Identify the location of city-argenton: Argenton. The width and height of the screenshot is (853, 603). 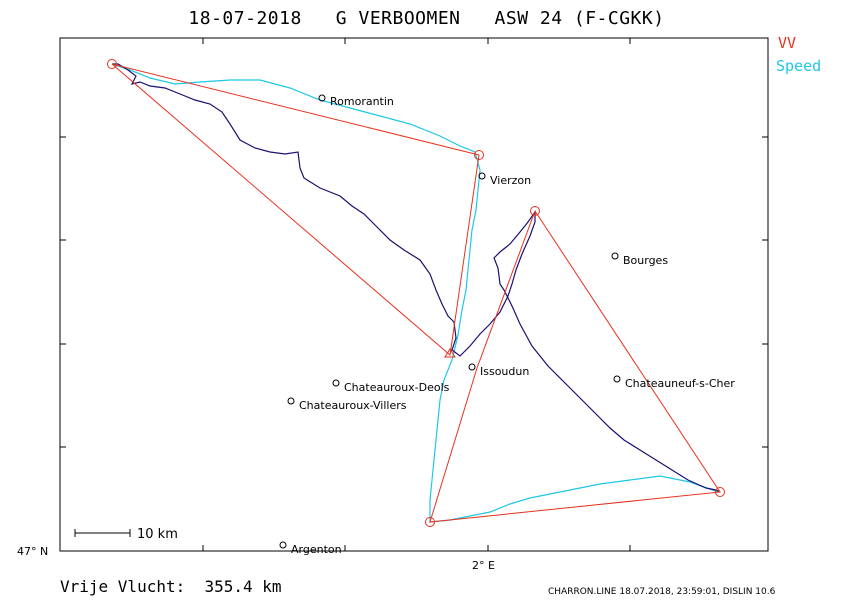
(310, 548).